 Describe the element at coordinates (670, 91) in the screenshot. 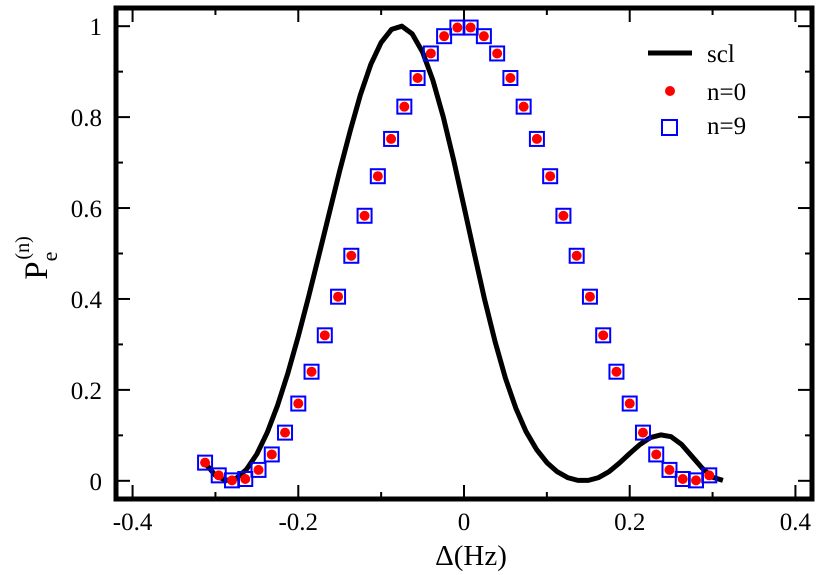

I see `legend-n0-swatch` at that location.